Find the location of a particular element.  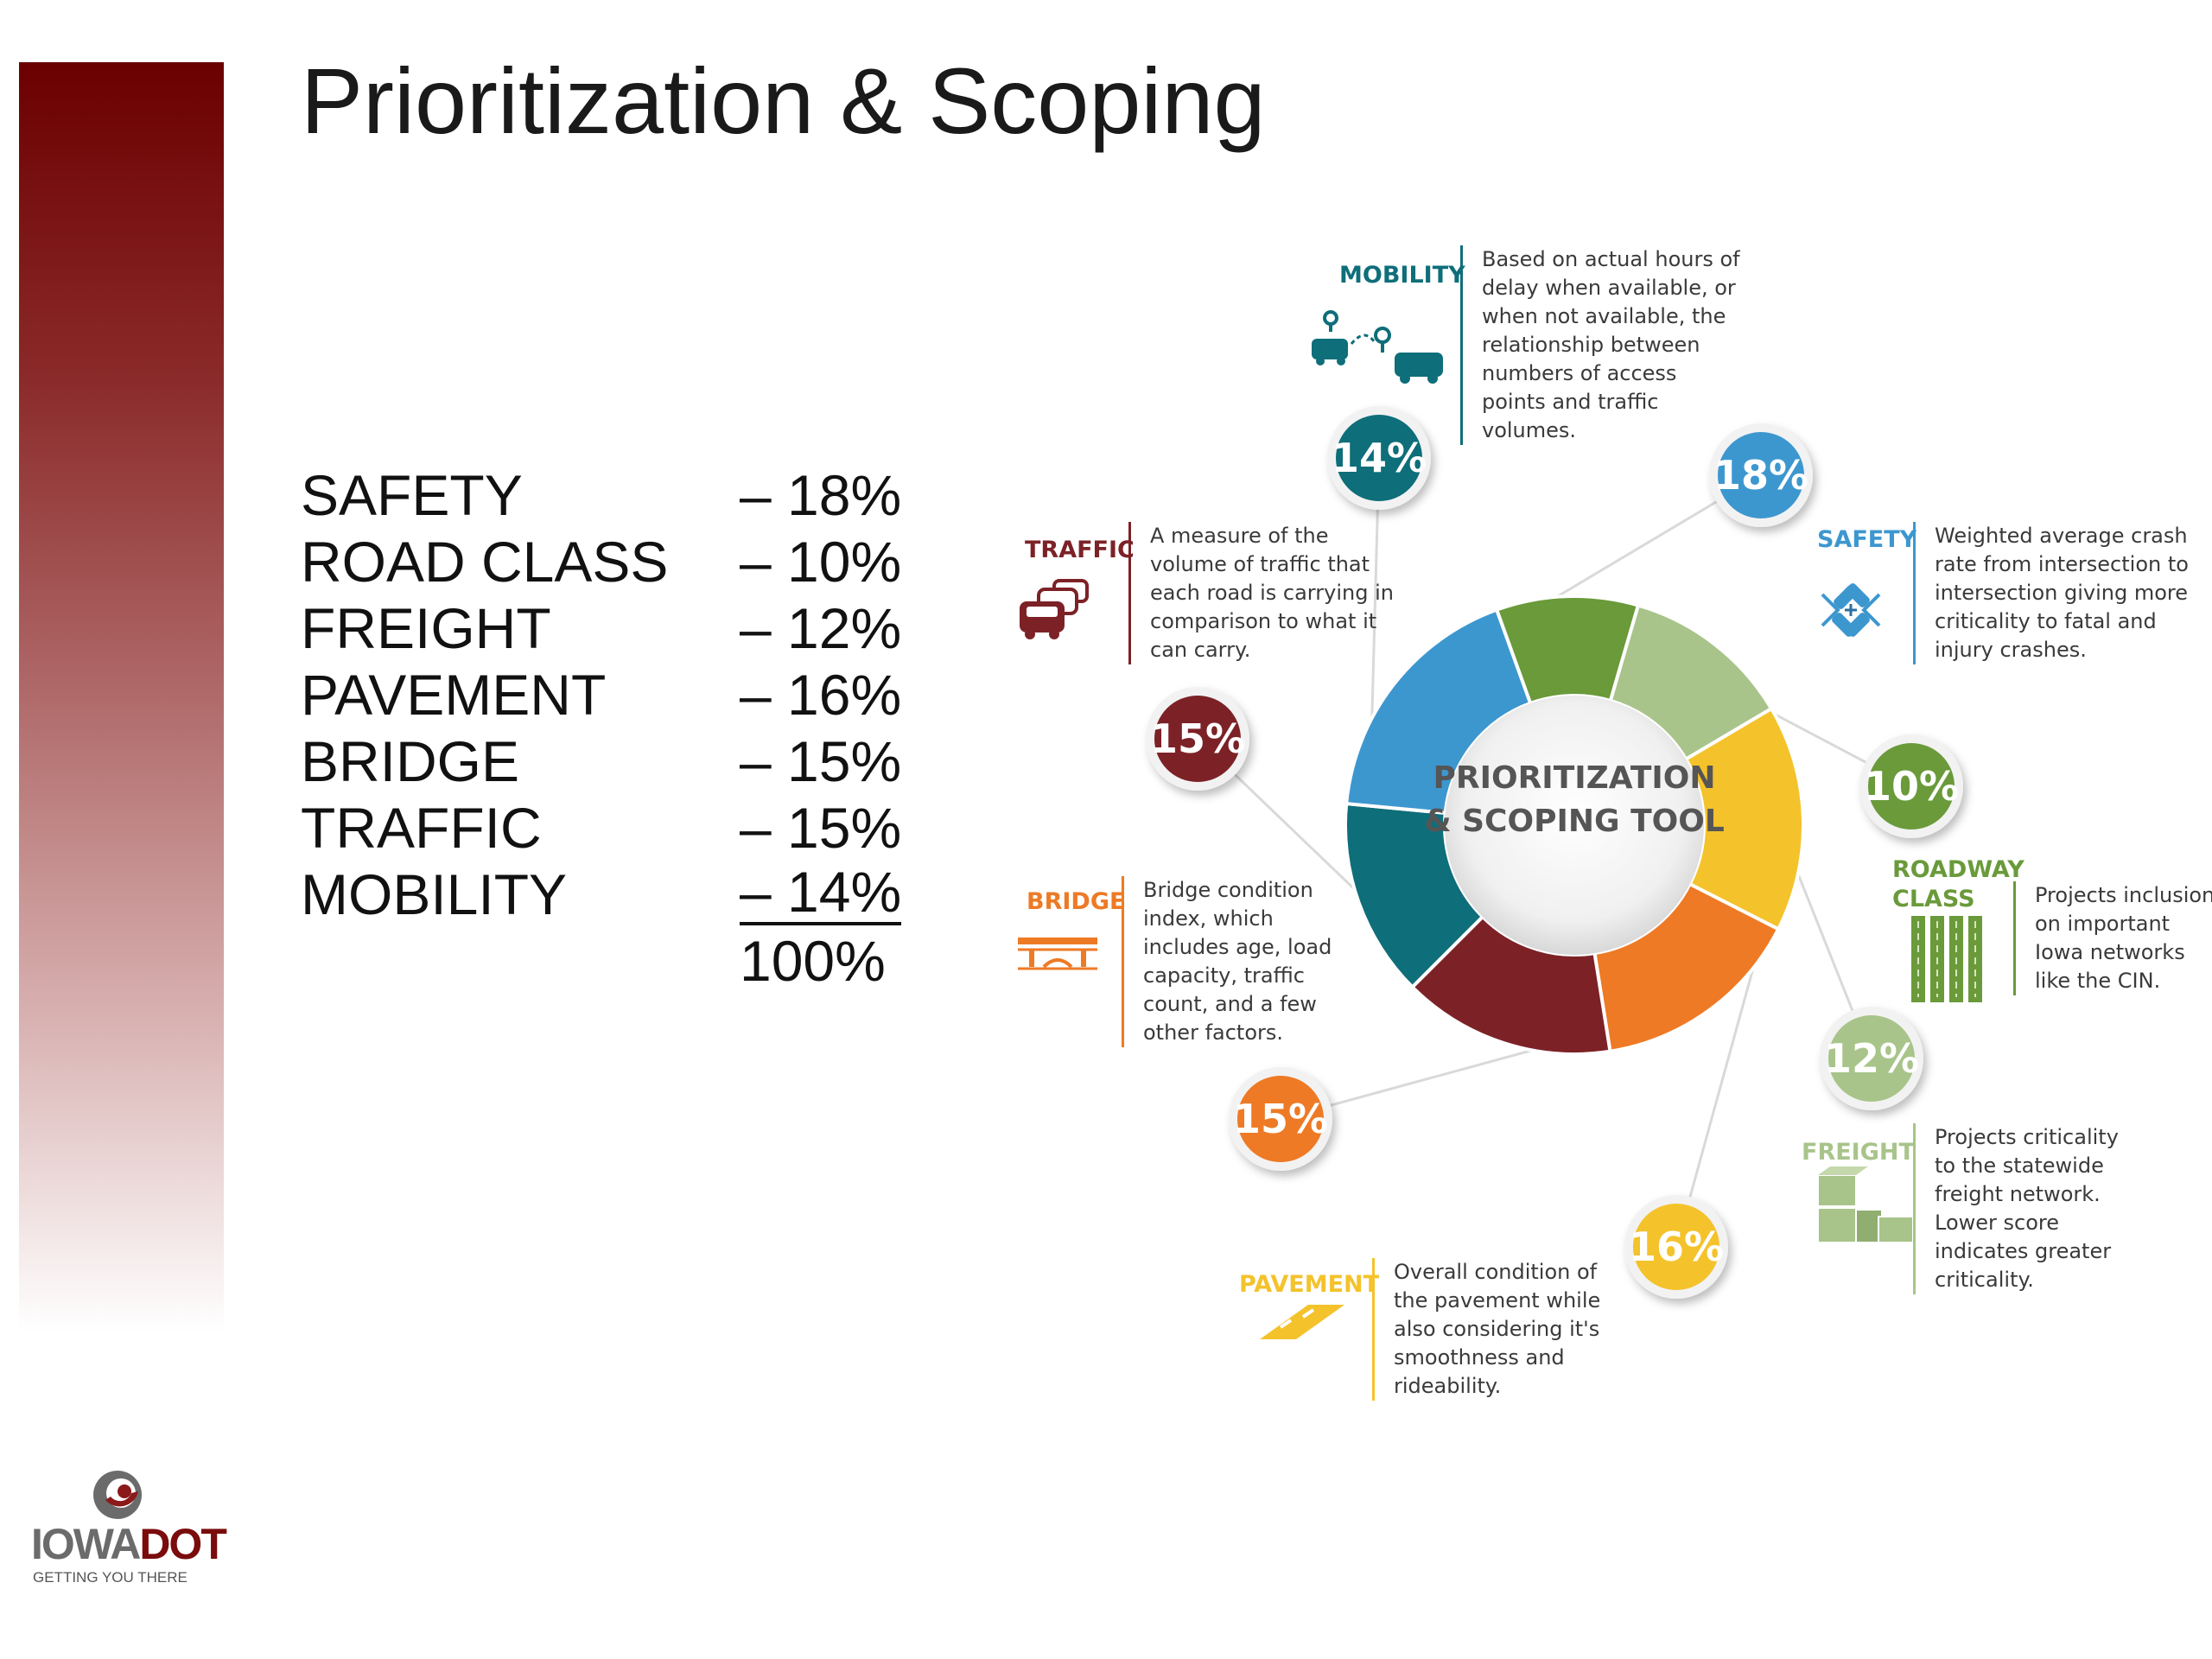

percent-badge-label: 14% is located at coordinates (1379, 458).